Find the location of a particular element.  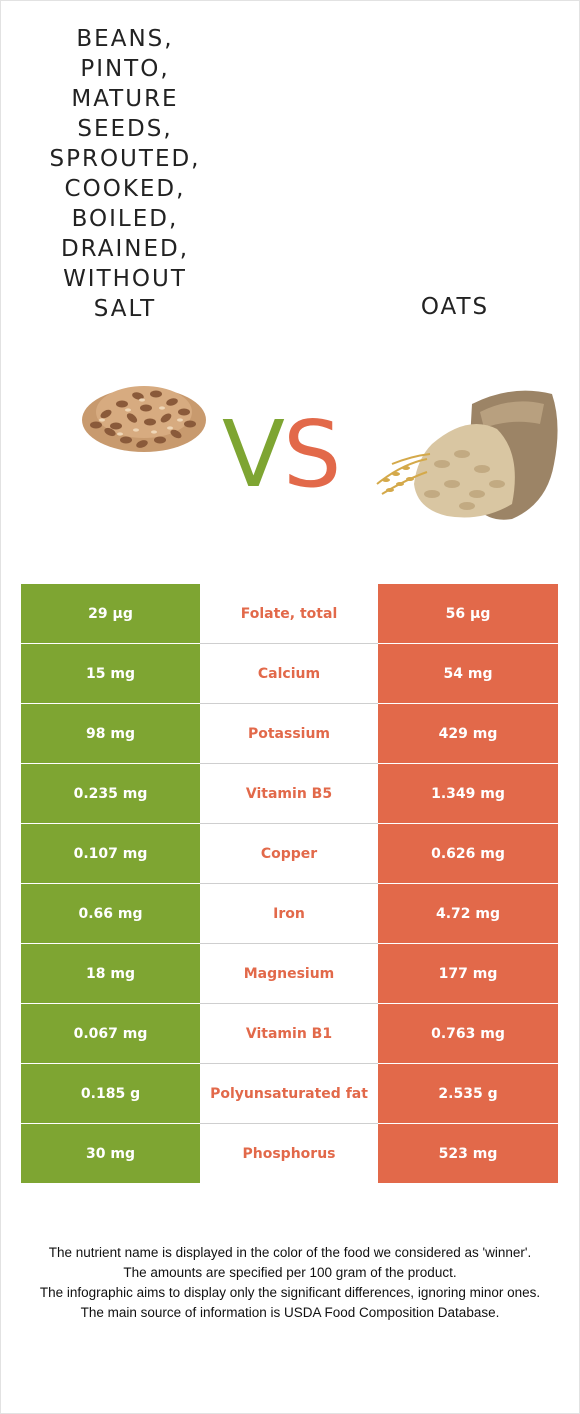

nutrient-name-cell: Vitamin B5 is located at coordinates (289, 793).